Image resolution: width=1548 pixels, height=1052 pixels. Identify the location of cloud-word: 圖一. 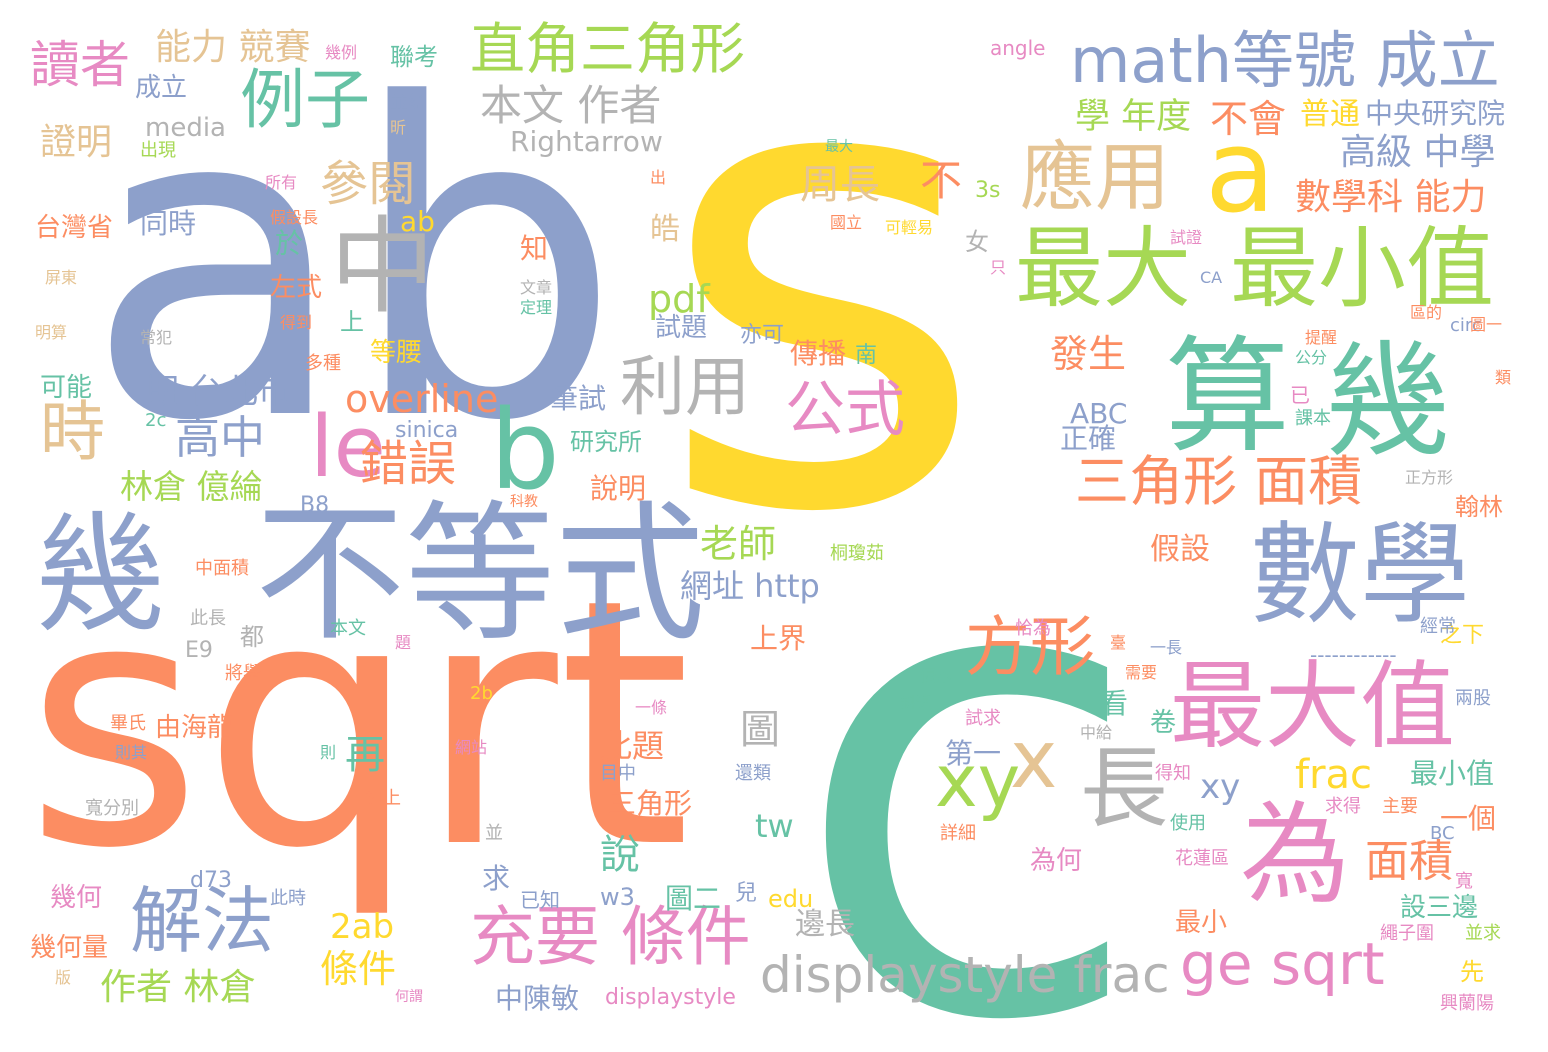
(1486, 324).